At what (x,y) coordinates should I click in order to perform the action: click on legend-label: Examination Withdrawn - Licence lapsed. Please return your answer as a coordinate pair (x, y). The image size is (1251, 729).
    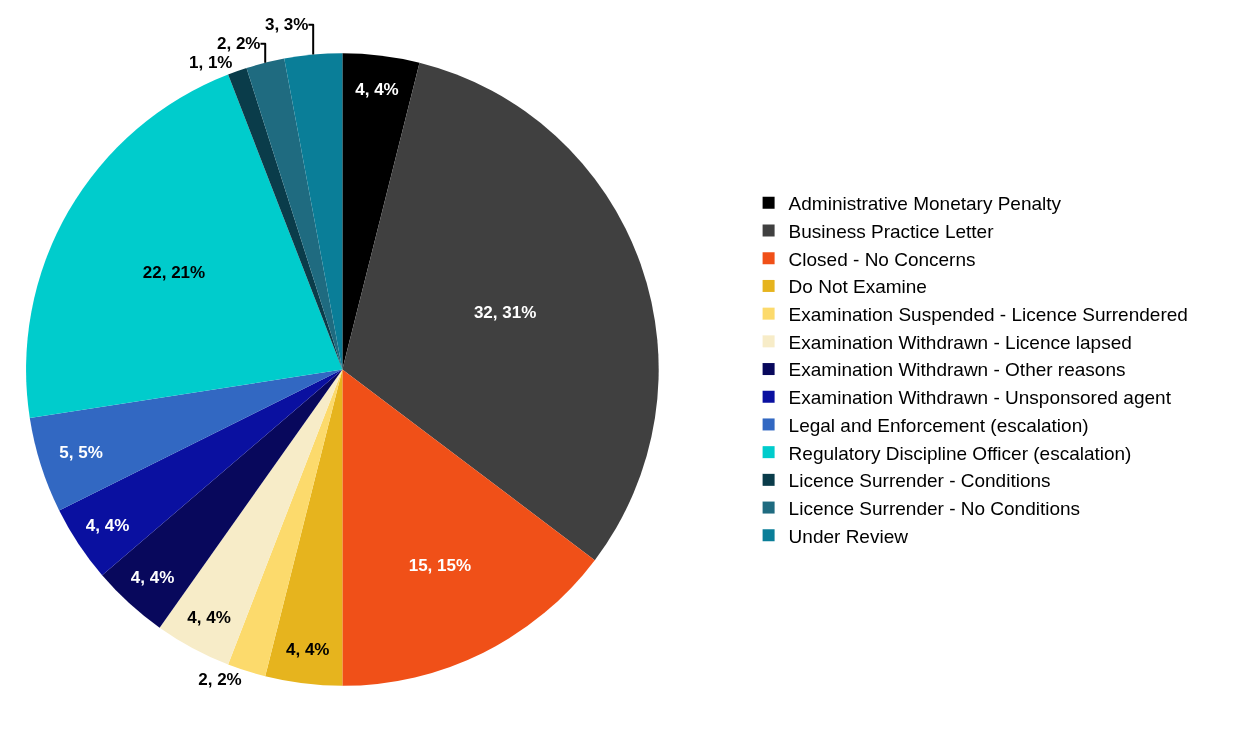
    Looking at the image, I should click on (960, 342).